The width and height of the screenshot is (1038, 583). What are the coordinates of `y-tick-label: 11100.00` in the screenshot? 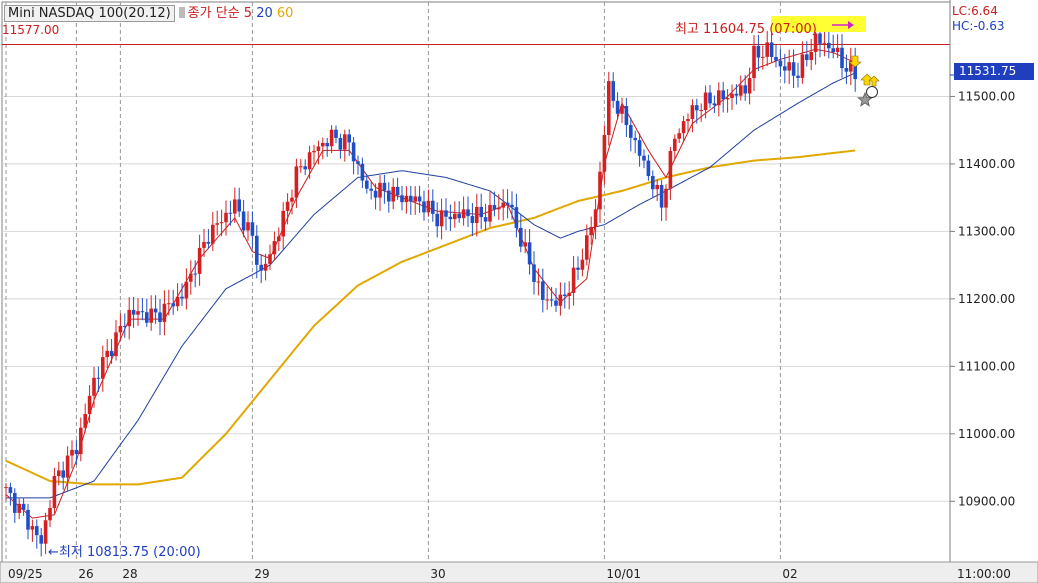 It's located at (986, 366).